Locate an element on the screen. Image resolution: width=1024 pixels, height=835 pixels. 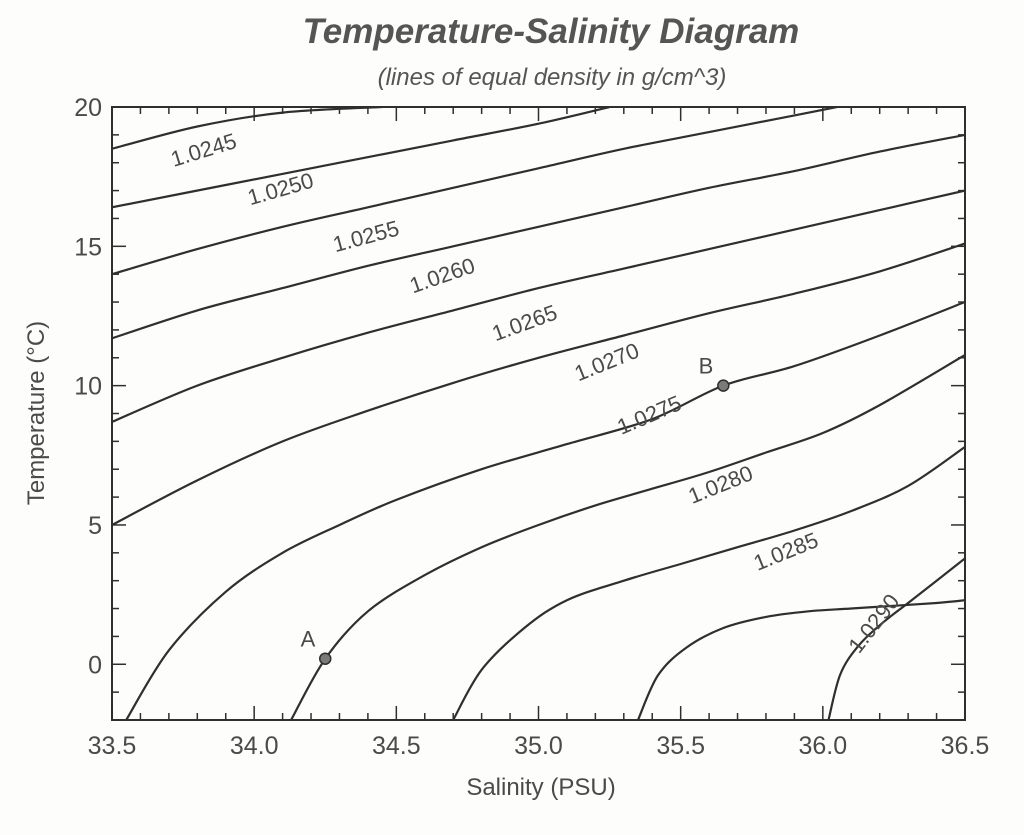
x-tick-label: 36.0 is located at coordinates (822, 746).